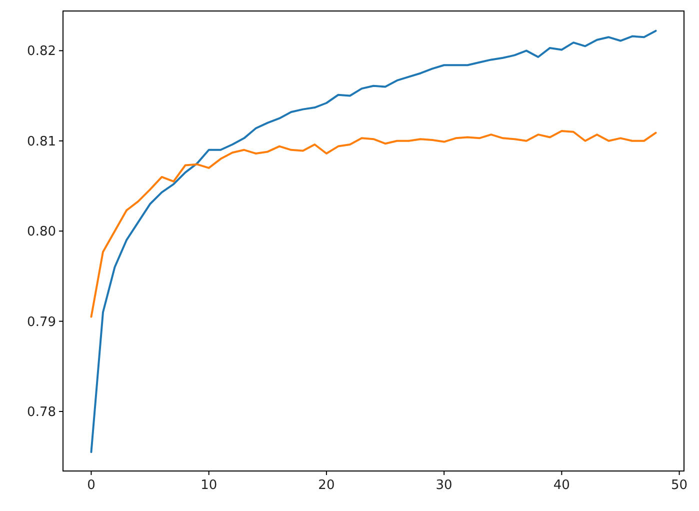 This screenshot has width=699, height=511. Describe the element at coordinates (41, 52) in the screenshot. I see `y-tick-label: 0.82` at that location.